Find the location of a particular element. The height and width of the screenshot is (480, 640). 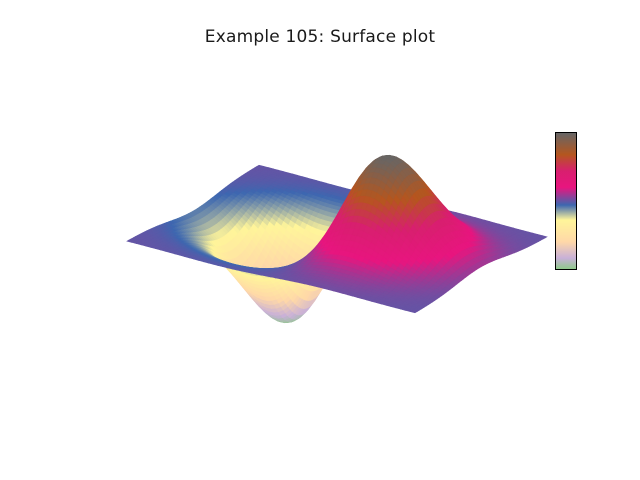

surface-patch is located at coordinates (413, 311).